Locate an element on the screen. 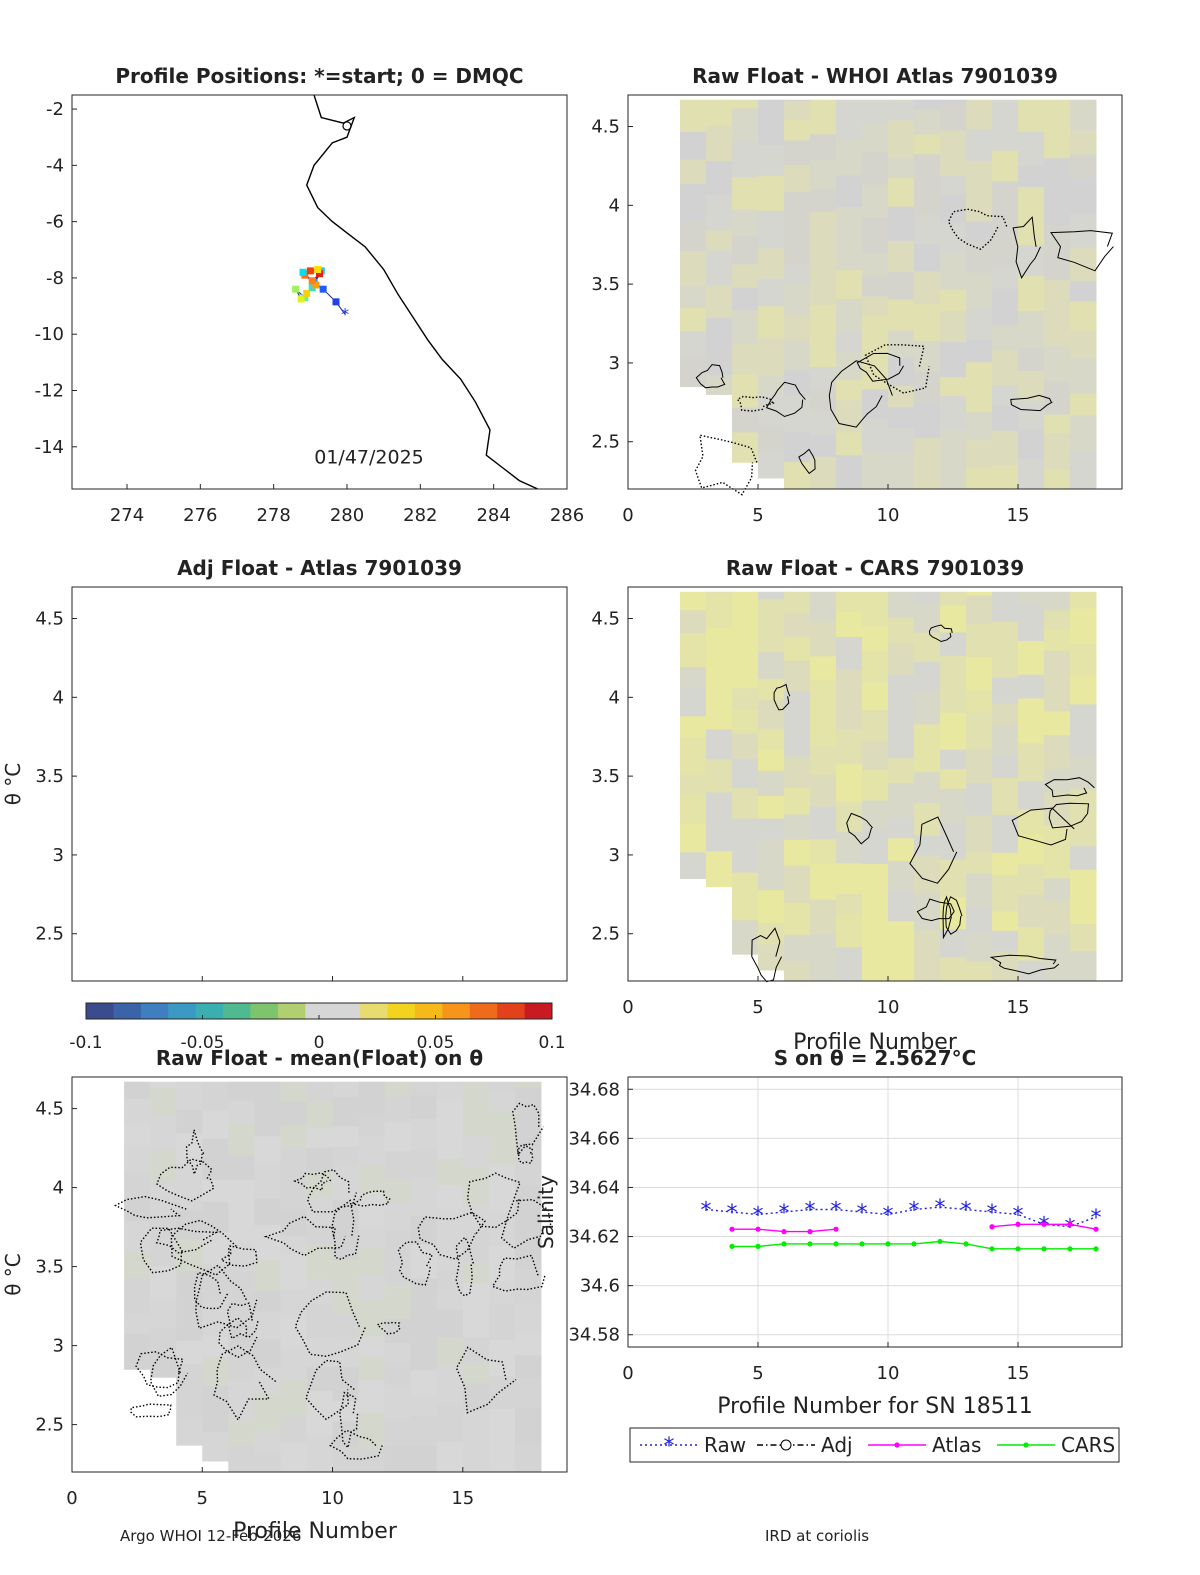 This screenshot has height=1575, width=1200. cars-ytick-label: 2.5 is located at coordinates (605, 934).